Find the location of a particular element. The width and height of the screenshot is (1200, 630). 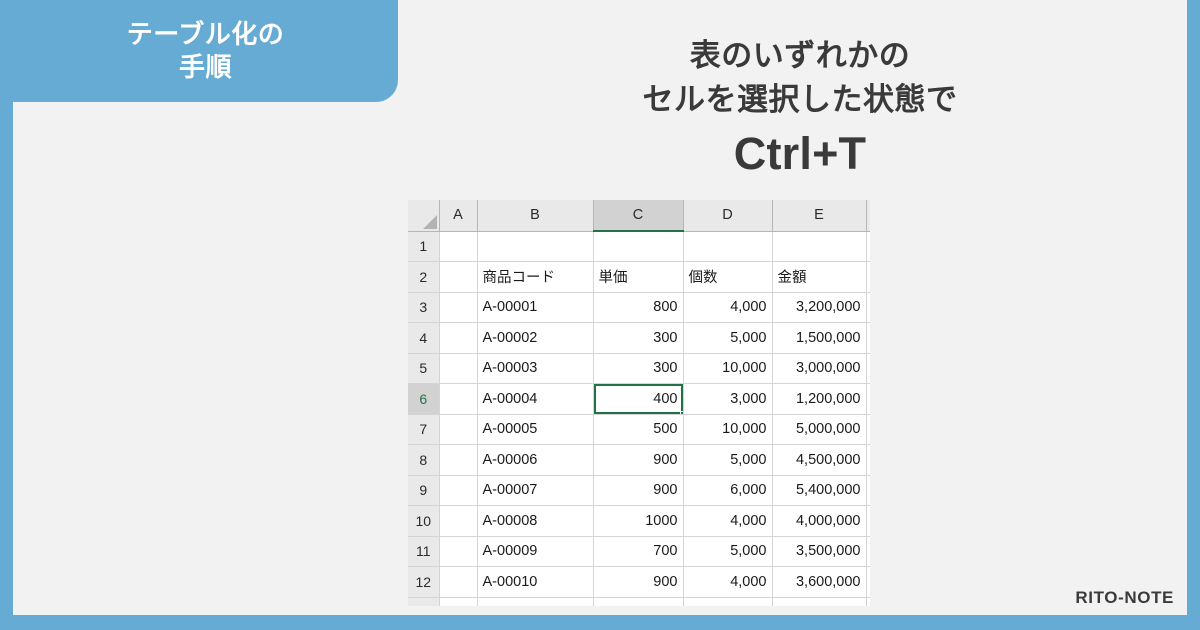

cell-f10 is located at coordinates (868, 521).